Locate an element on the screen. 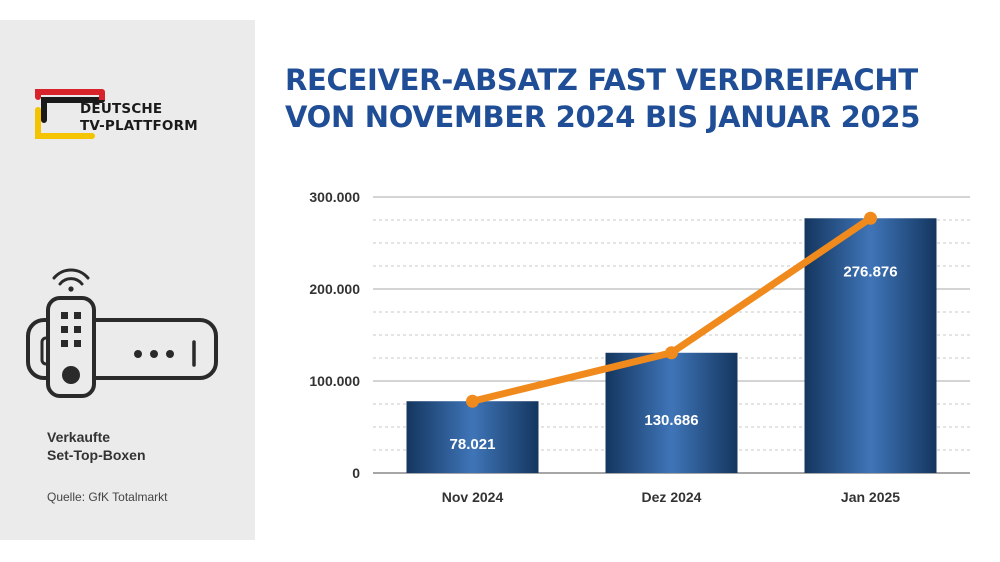 The image size is (1000, 562). brand-name: DEUTSCHE TV-PLATTFORM is located at coordinates (139, 118).